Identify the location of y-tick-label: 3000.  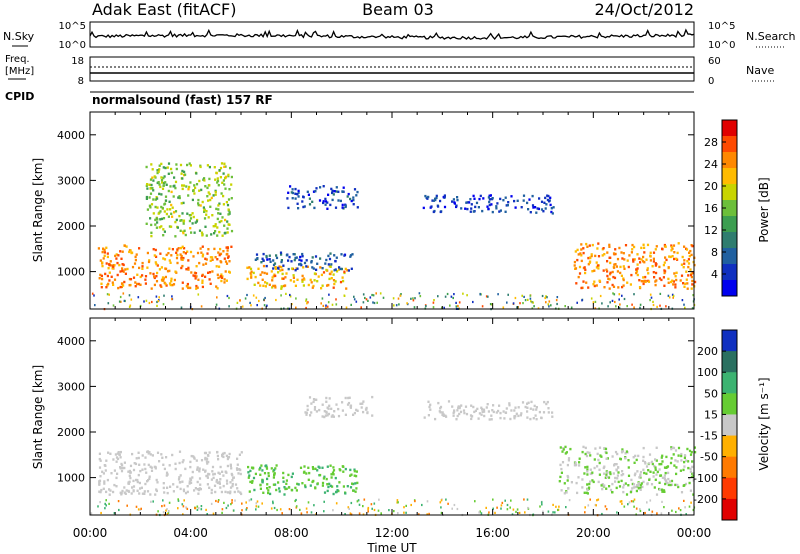
(71, 386).